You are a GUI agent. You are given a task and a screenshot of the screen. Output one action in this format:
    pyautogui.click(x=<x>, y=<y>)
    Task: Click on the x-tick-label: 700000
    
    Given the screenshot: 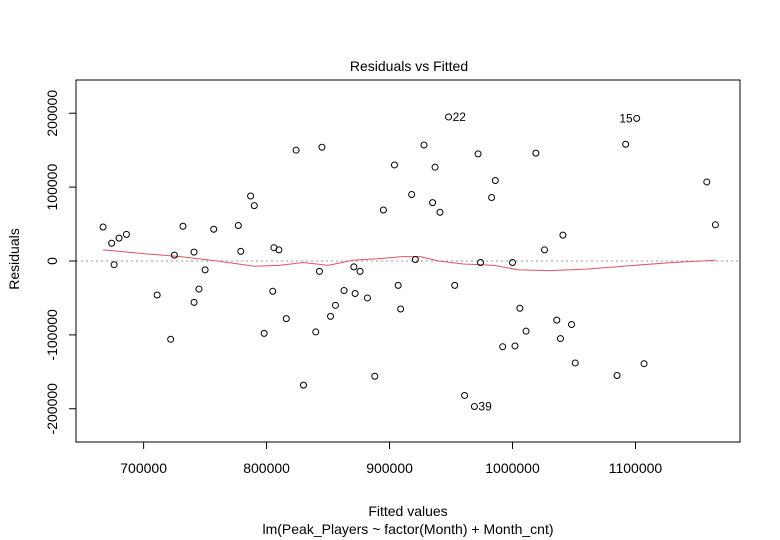 What is the action you would take?
    pyautogui.click(x=143, y=468)
    